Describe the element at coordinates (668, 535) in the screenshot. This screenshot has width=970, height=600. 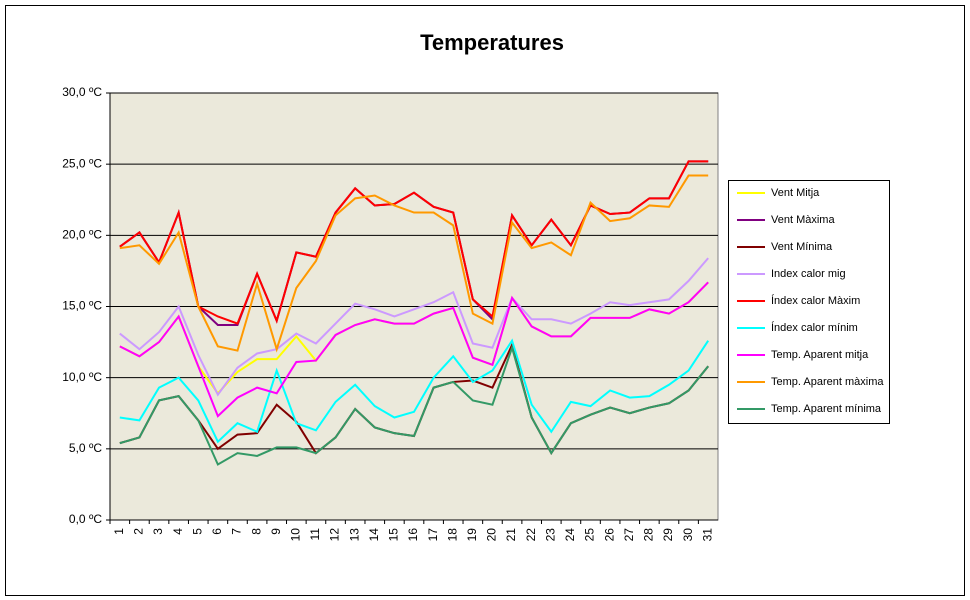
I see `x-tick-label: 29` at that location.